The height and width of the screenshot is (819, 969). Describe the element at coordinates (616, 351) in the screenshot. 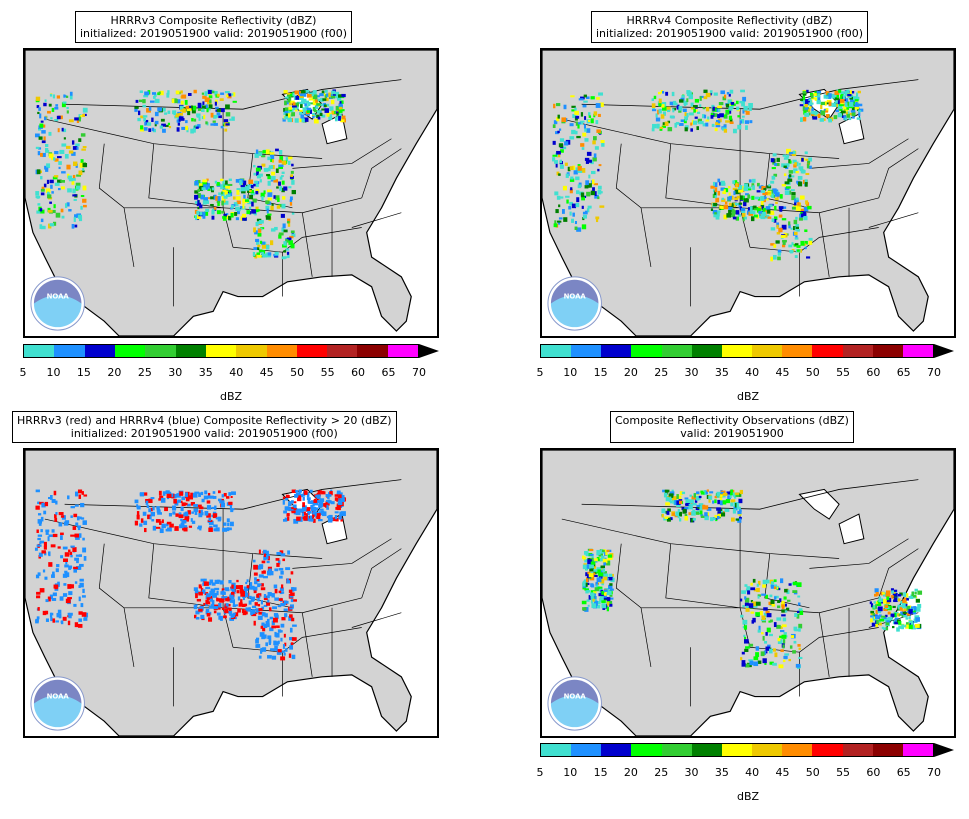

I see `colorbar-segment` at that location.